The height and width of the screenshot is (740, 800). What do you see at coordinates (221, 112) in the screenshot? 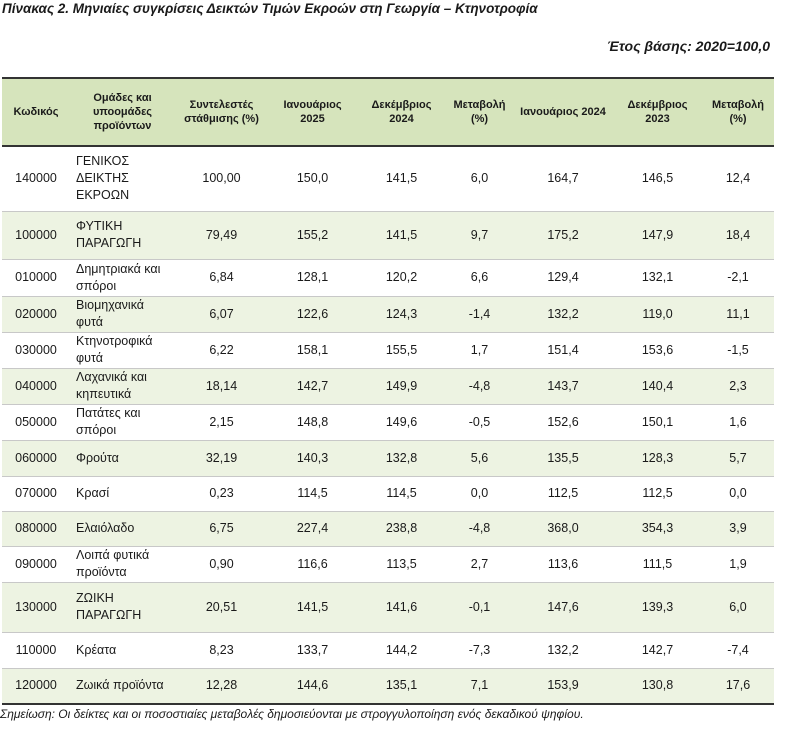
I see `header-weights: Συντελεστές στάθμισης (%)` at bounding box center [221, 112].